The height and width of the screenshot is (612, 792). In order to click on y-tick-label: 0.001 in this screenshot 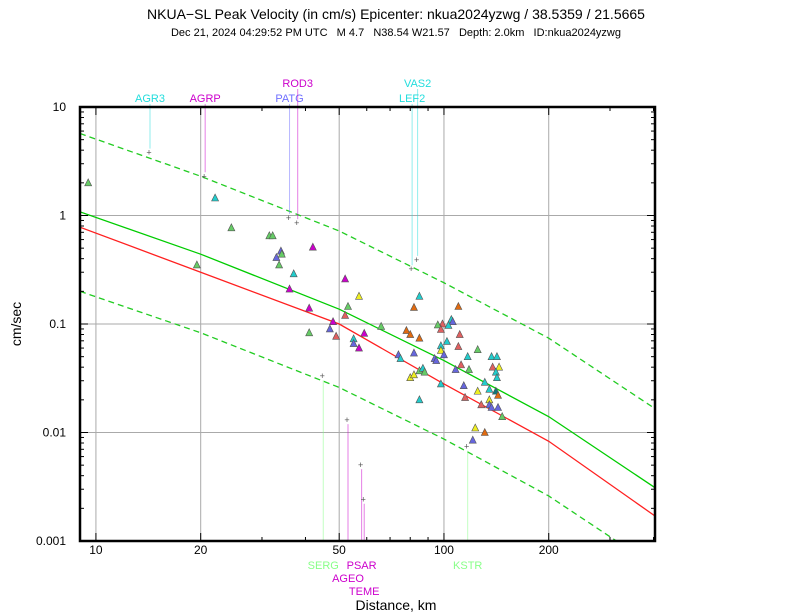, I will do `click(51, 541)`.